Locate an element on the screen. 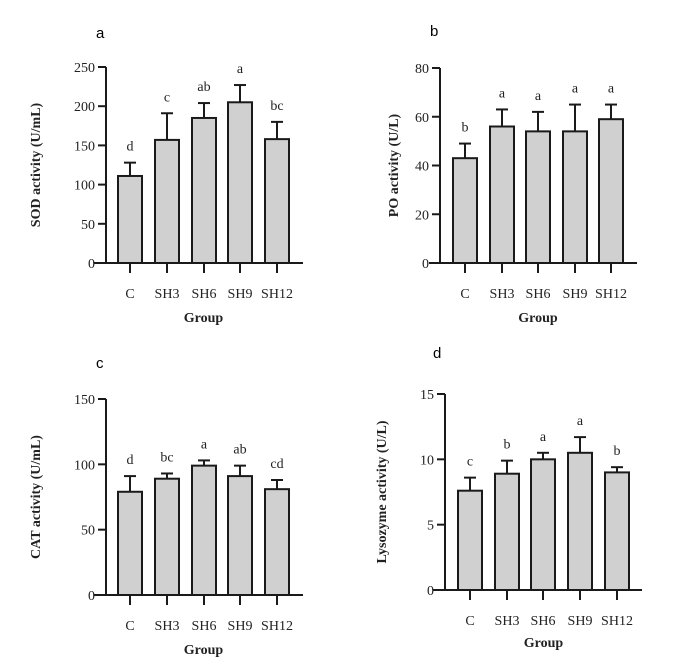 The width and height of the screenshot is (678, 665). y-axis-title: Lysozyme activity (U/L) is located at coordinates (382, 491).